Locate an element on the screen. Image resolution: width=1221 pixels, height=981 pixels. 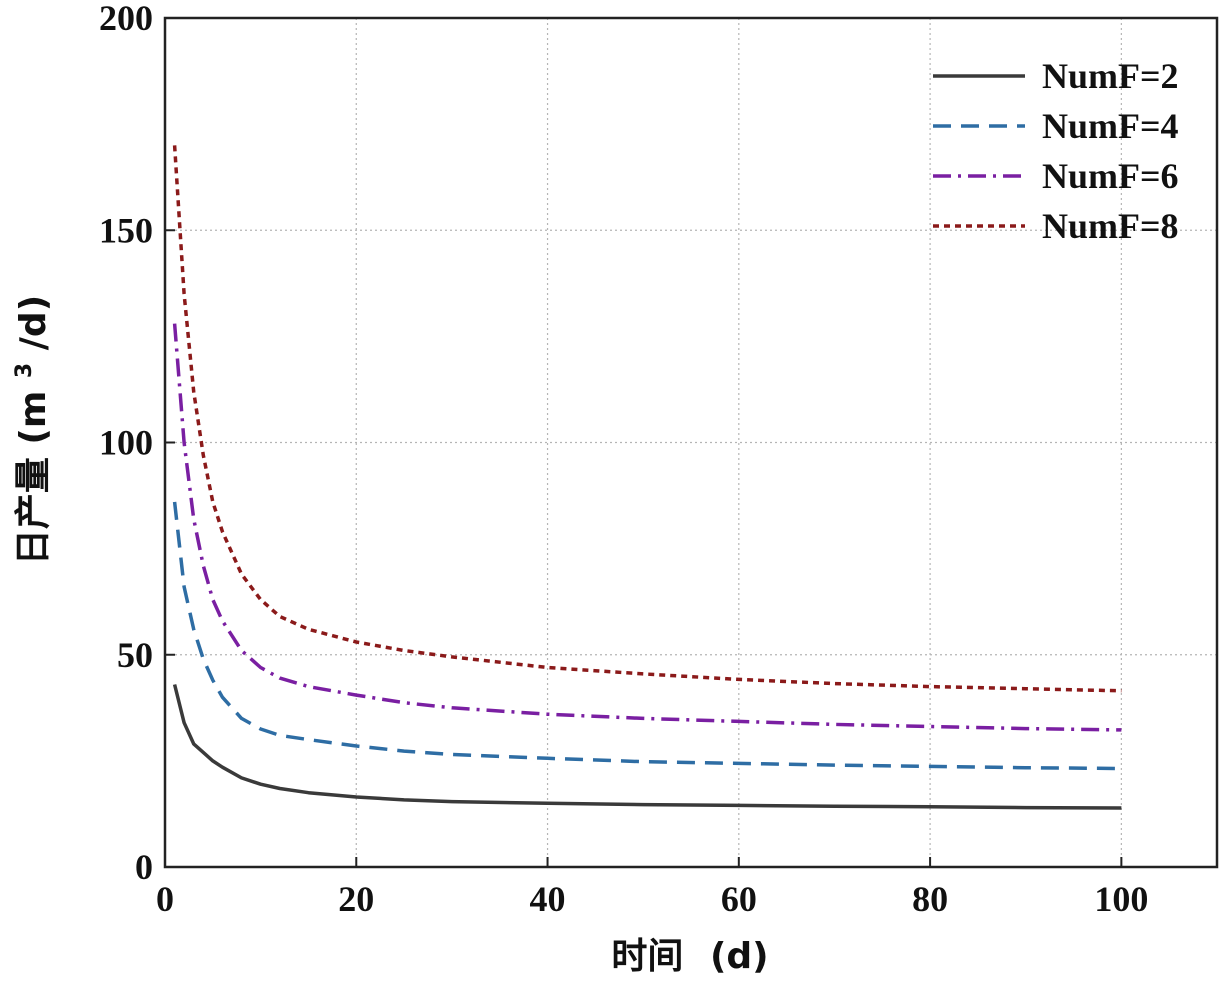
y-axis-title: 日产量 (m 3 /d) is located at coordinates (27, 430).